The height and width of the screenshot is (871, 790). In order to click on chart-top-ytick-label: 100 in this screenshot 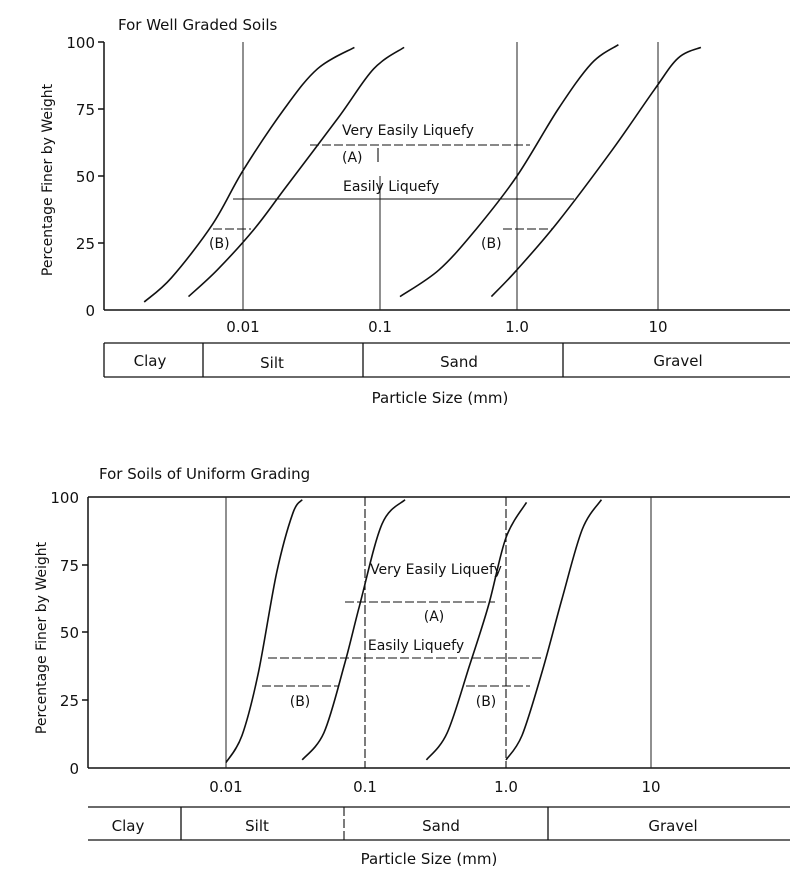, I will do `click(80, 43)`.